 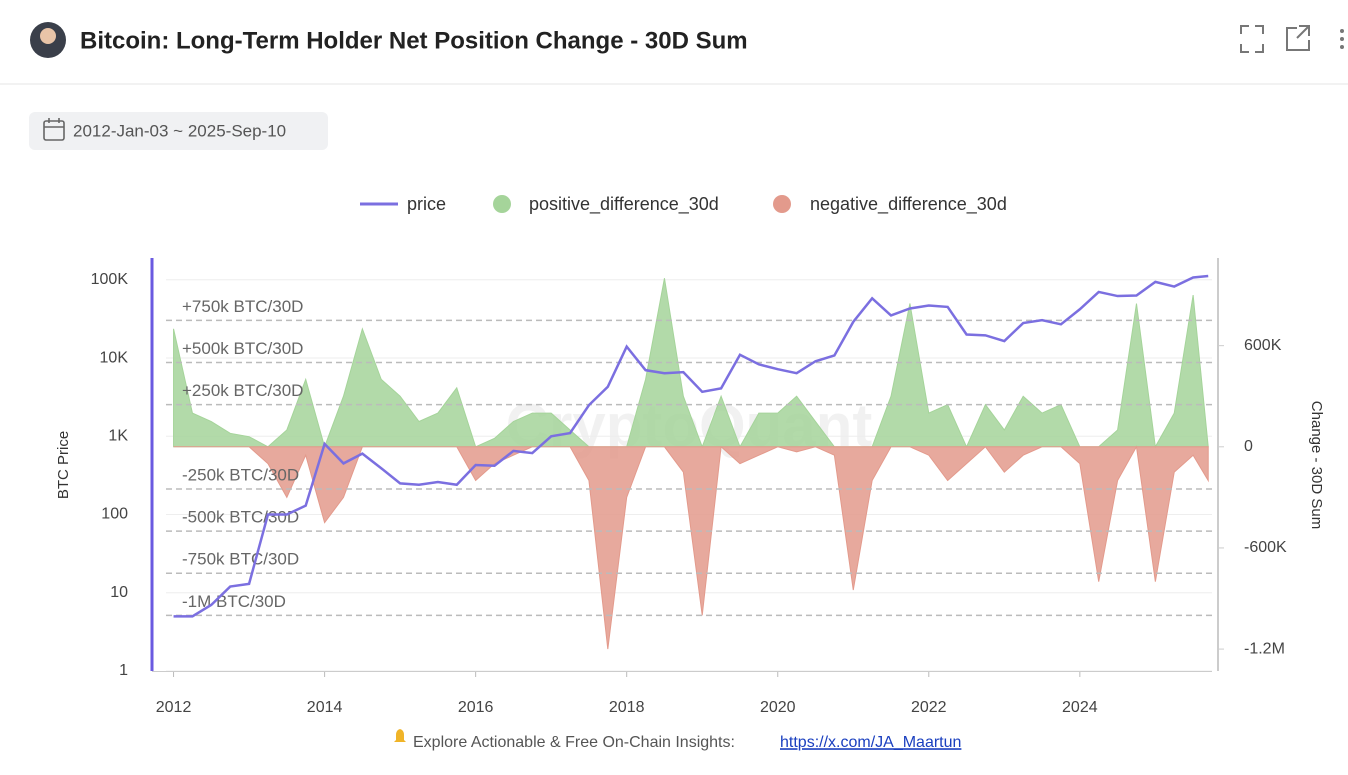 What do you see at coordinates (174, 707) in the screenshot?
I see `x-tick-label: 2012` at bounding box center [174, 707].